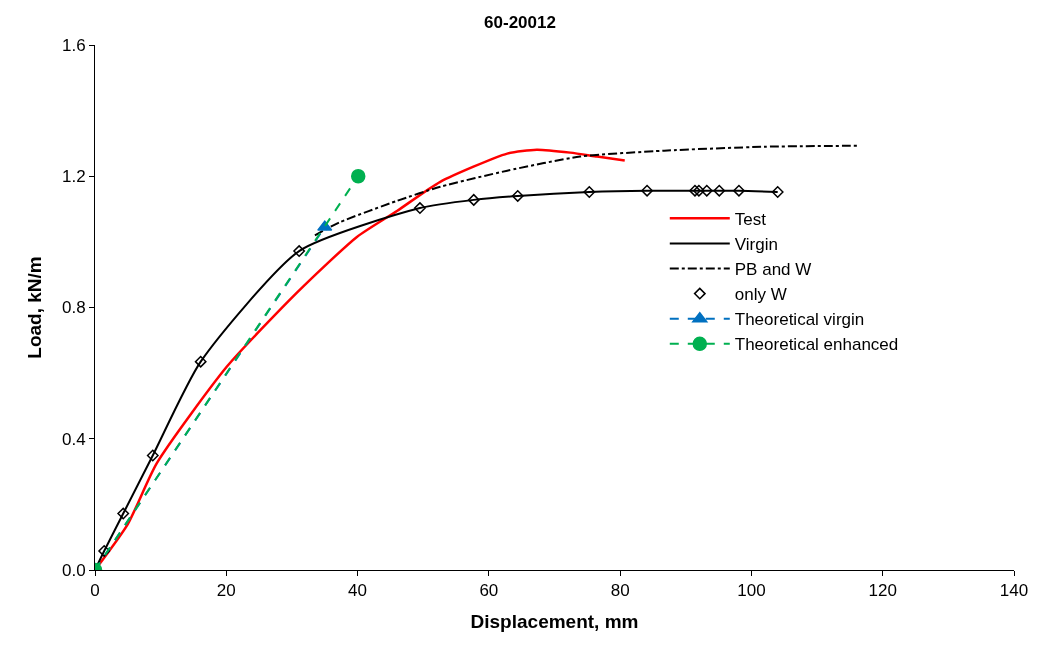  I want to click on y-tick-label: 0.0, so click(73, 570).